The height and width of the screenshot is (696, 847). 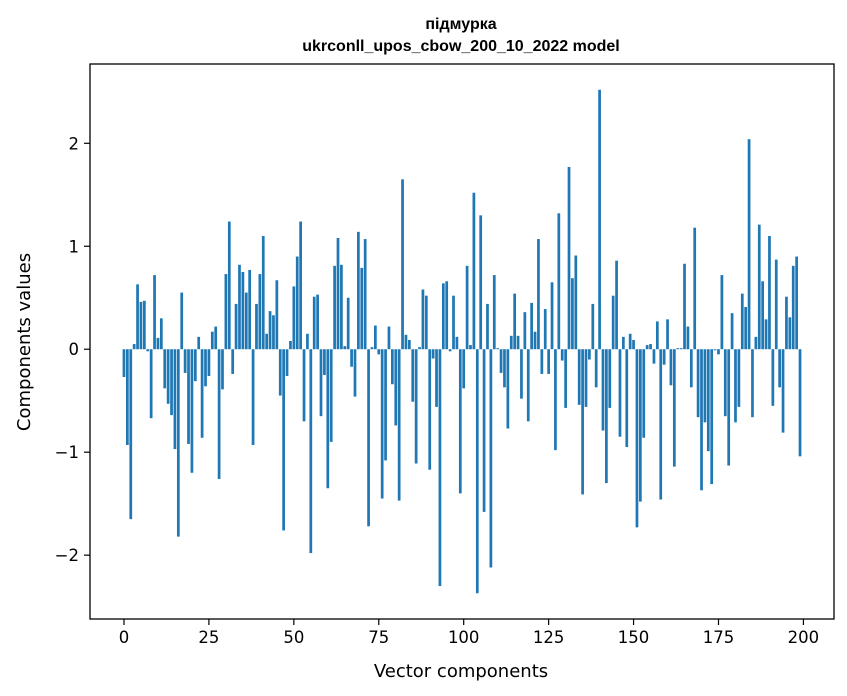 I want to click on y-tick-label: 2, so click(x=74, y=143).